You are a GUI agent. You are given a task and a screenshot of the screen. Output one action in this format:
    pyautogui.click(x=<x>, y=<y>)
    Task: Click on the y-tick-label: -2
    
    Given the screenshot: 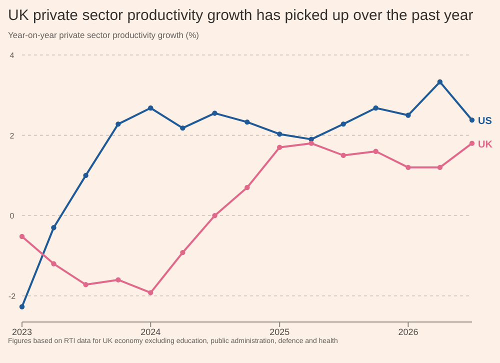 What is the action you would take?
    pyautogui.click(x=12, y=296)
    